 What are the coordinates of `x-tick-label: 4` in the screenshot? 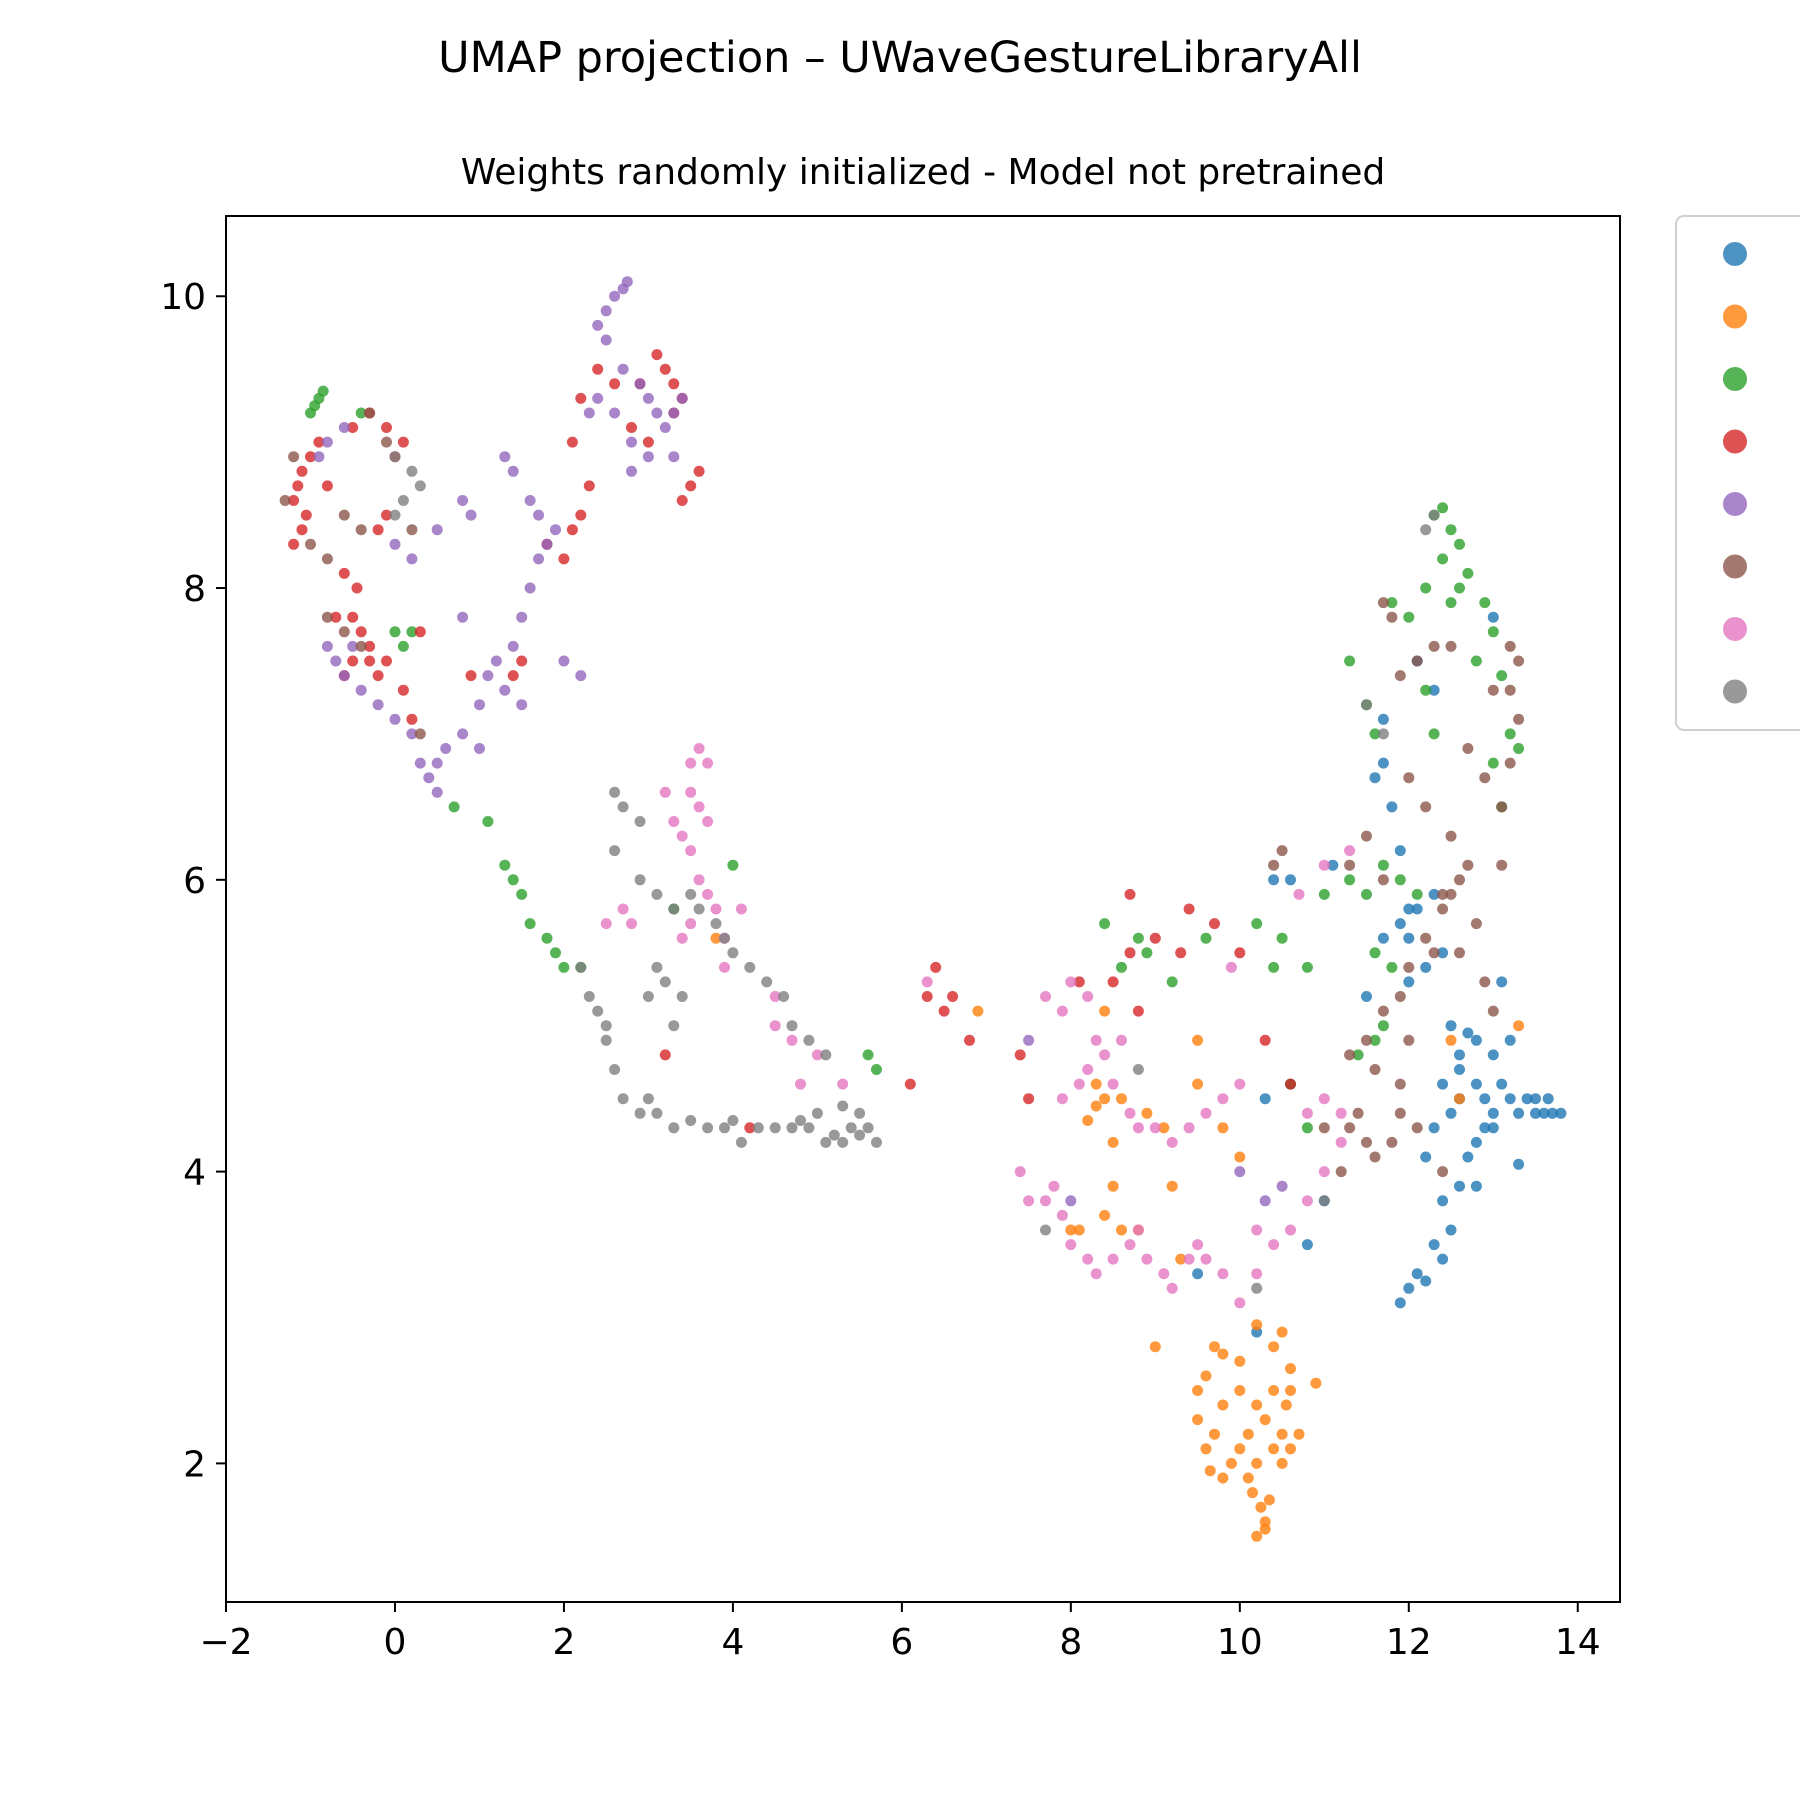 It's located at (732, 1642).